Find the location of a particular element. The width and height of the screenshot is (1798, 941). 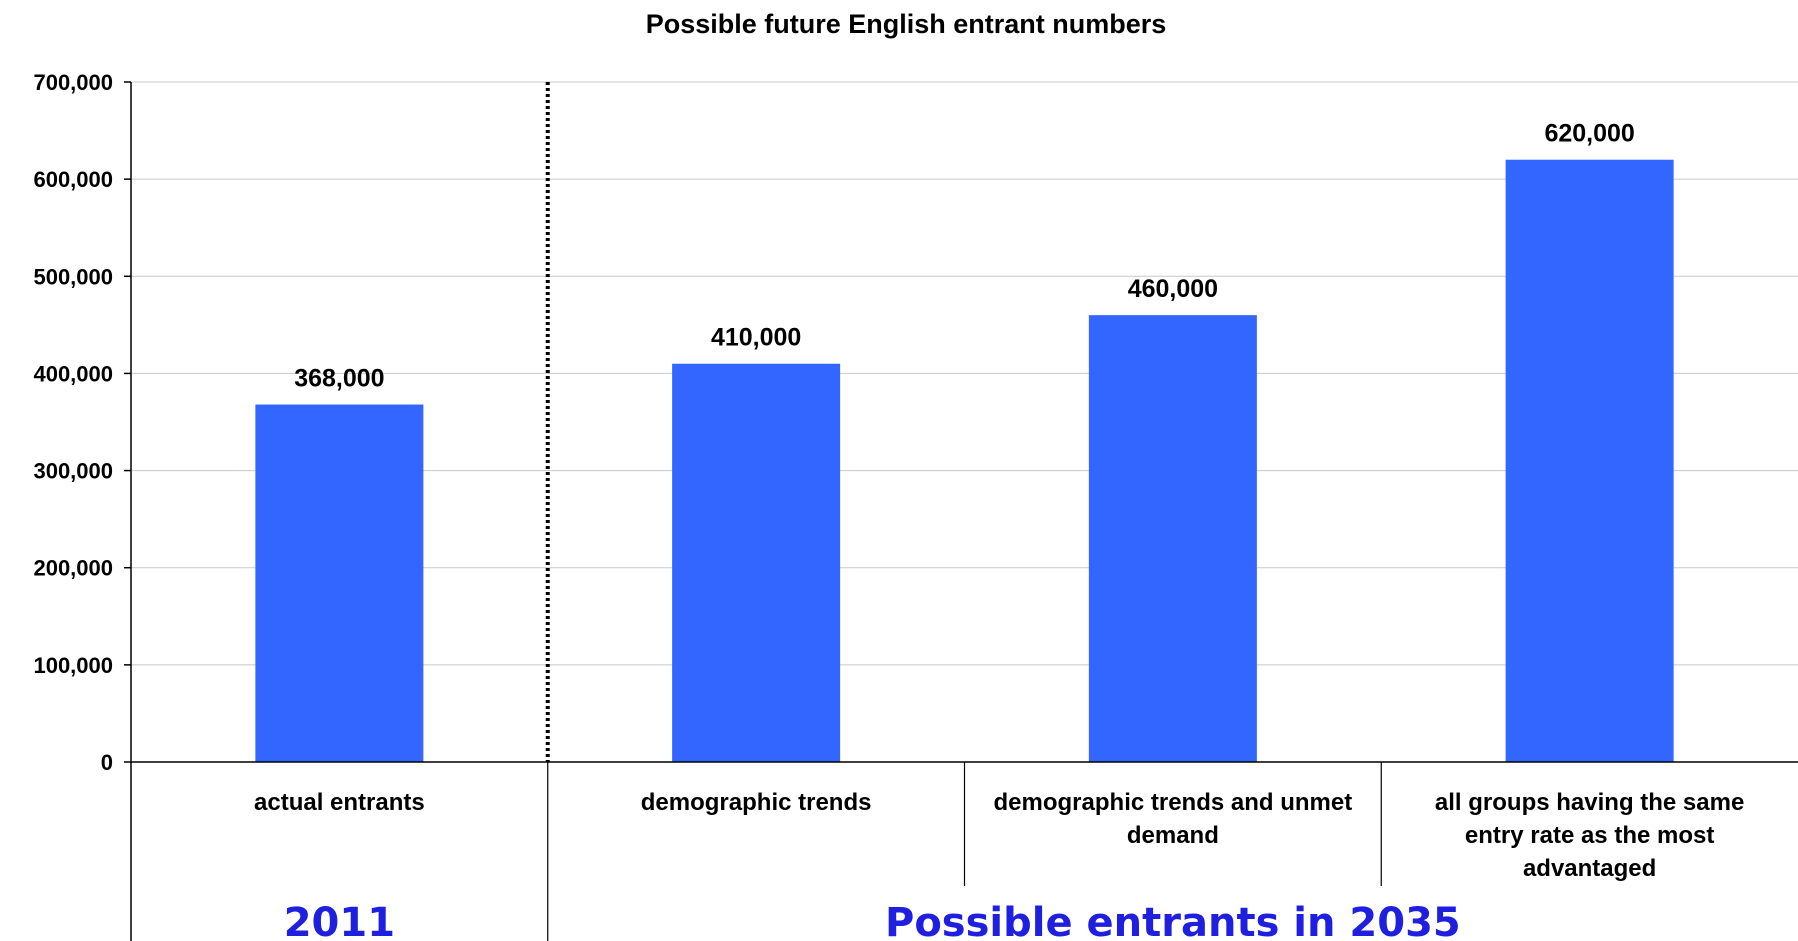

category-label: all groups having the same is located at coordinates (1589, 802).